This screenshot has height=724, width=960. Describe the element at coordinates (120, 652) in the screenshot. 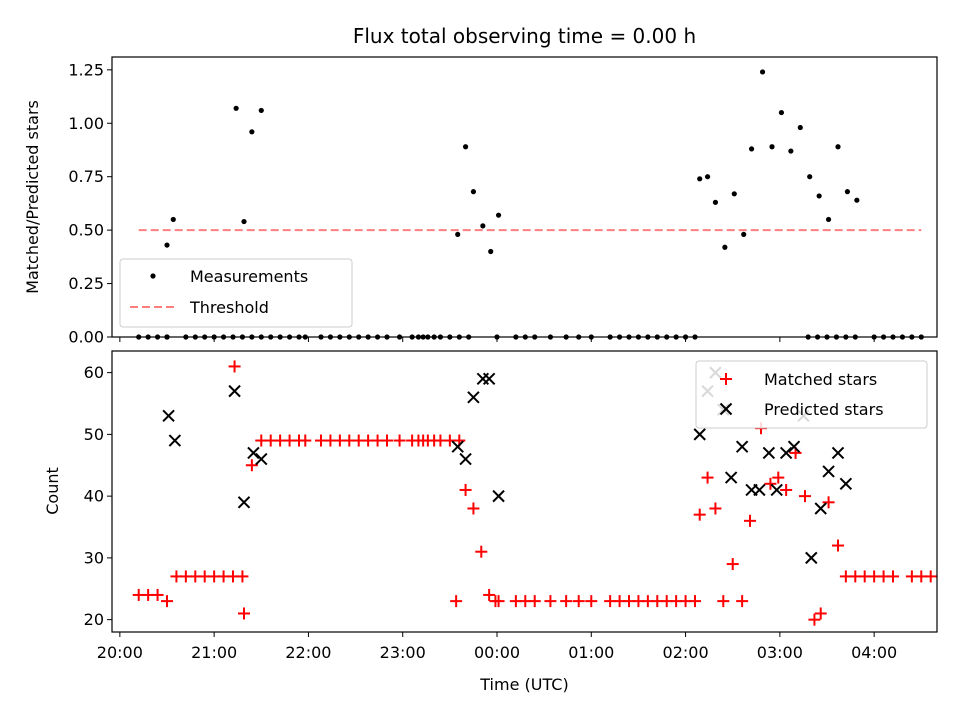

I see `x-tick-label: 20:00` at that location.